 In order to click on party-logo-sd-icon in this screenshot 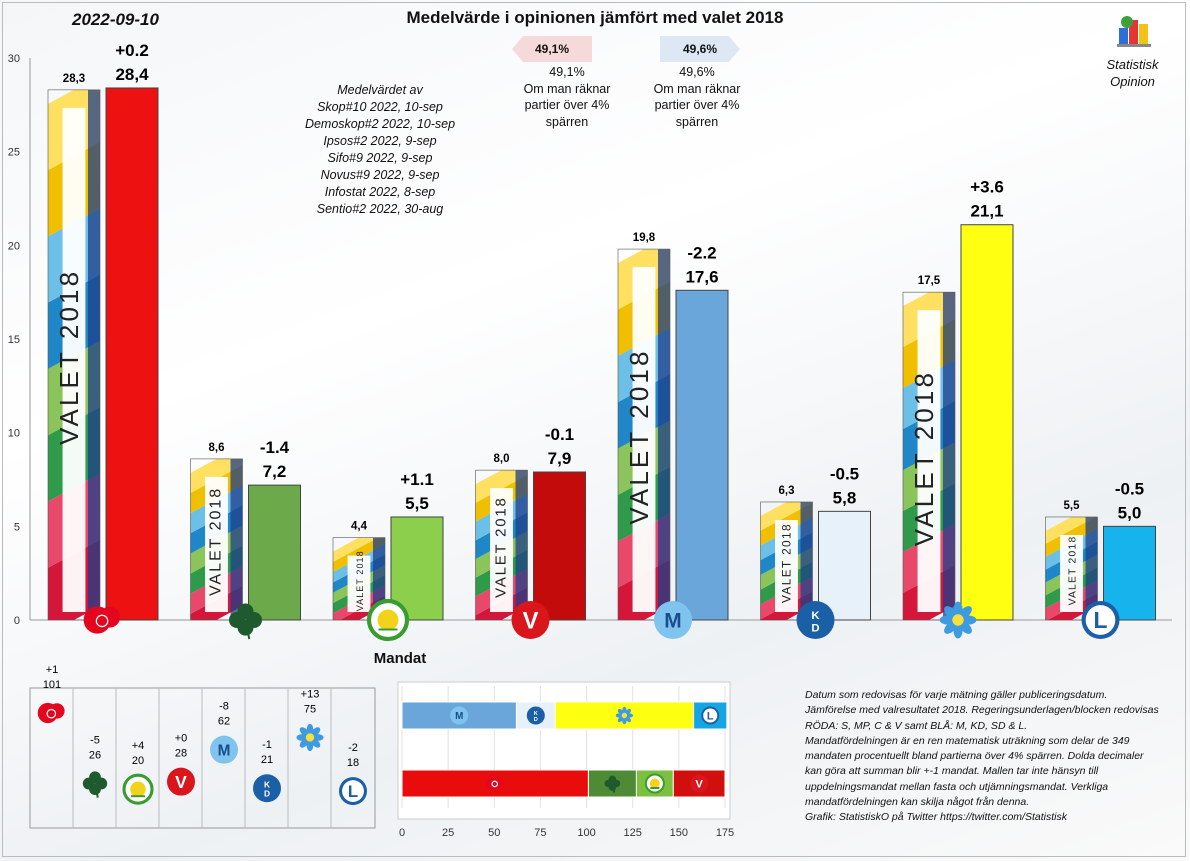, I will do `click(958, 620)`.